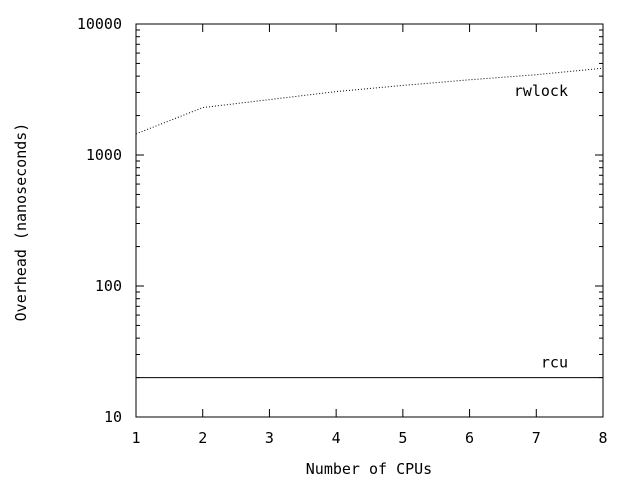 Image resolution: width=640 pixels, height=480 pixels. What do you see at coordinates (369, 101) in the screenshot?
I see `series-line-rwlock` at bounding box center [369, 101].